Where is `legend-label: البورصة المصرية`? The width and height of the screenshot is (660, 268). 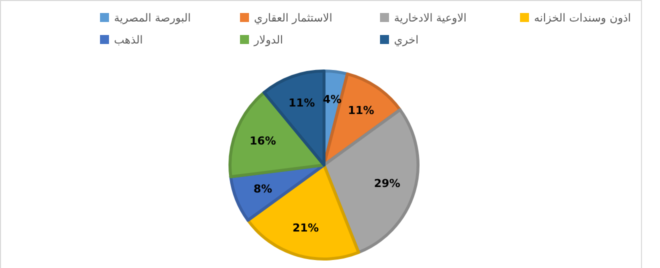 legend-label: البورصة المصرية is located at coordinates (152, 18).